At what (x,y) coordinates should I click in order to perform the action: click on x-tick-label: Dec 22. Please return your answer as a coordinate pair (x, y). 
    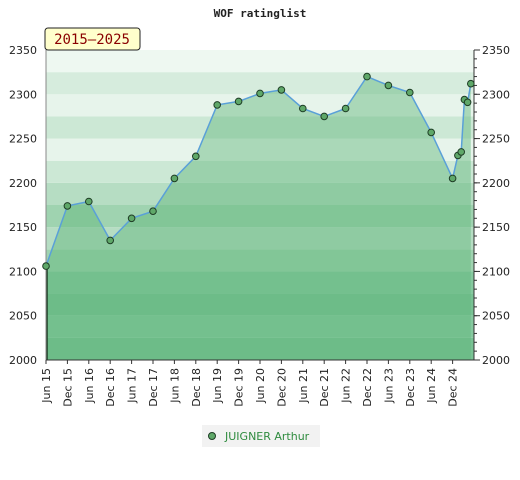
    Looking at the image, I should click on (367, 387).